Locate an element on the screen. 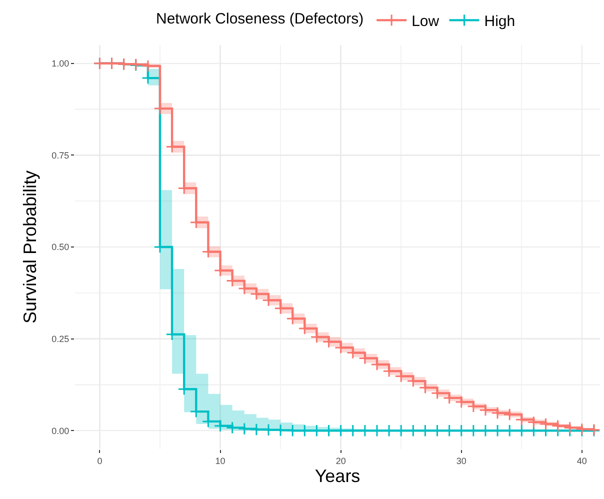 The image size is (604, 499). y-tick-label: 0.25 is located at coordinates (61, 339).